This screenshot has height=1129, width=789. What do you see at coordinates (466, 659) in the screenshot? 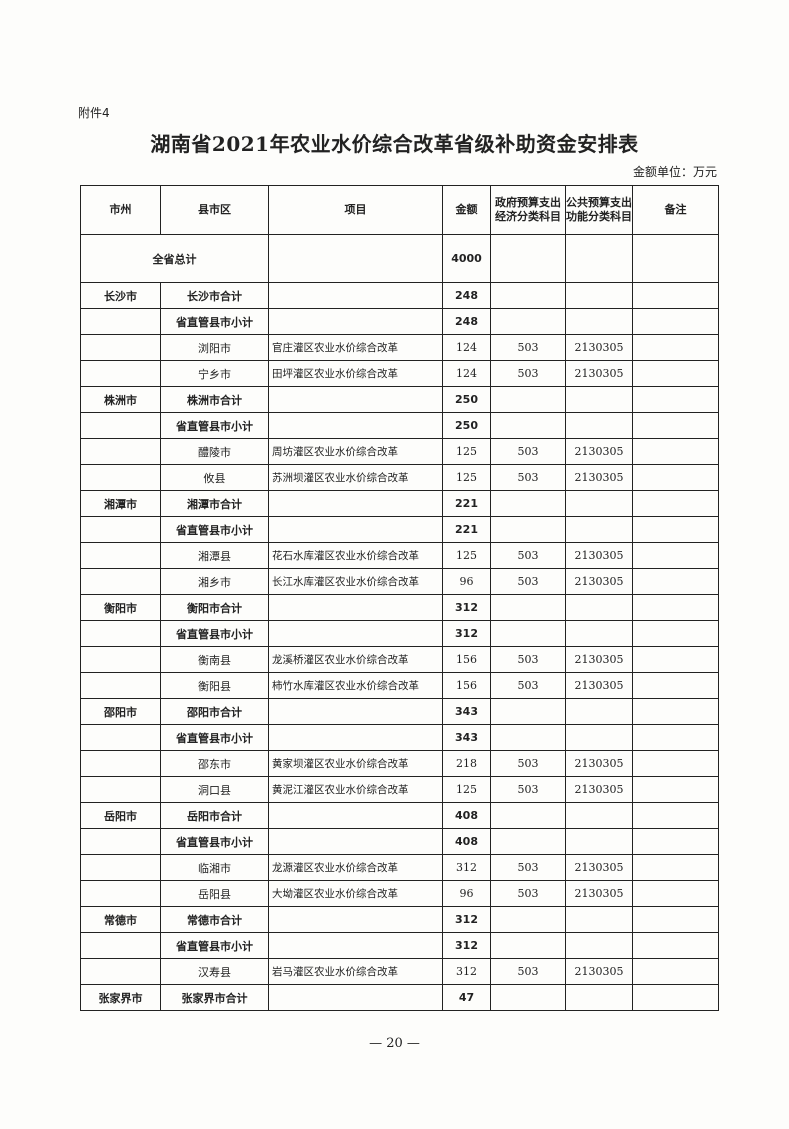
I see `amount-cell: 156` at bounding box center [466, 659].